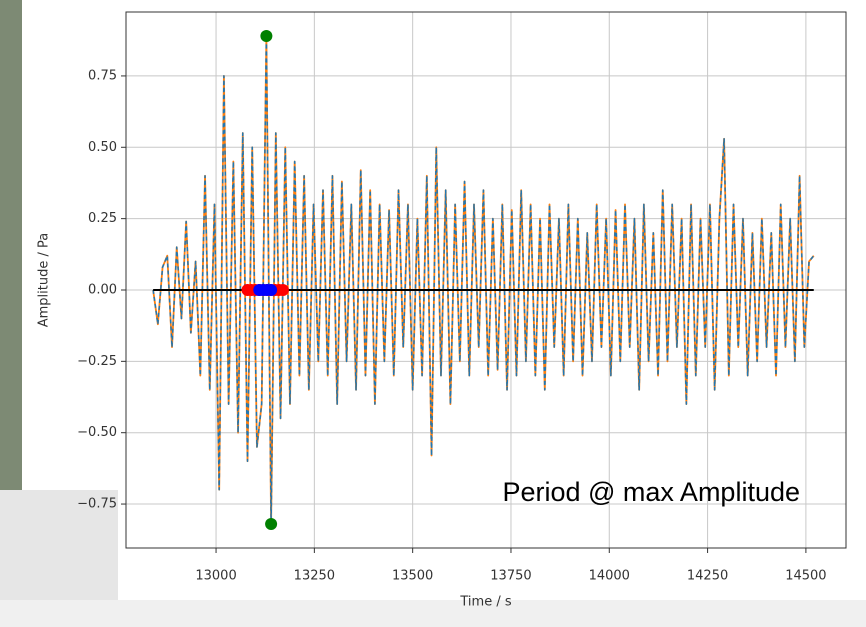 Image resolution: width=866 pixels, height=627 pixels. I want to click on x-tick-label: 14000, so click(609, 576).